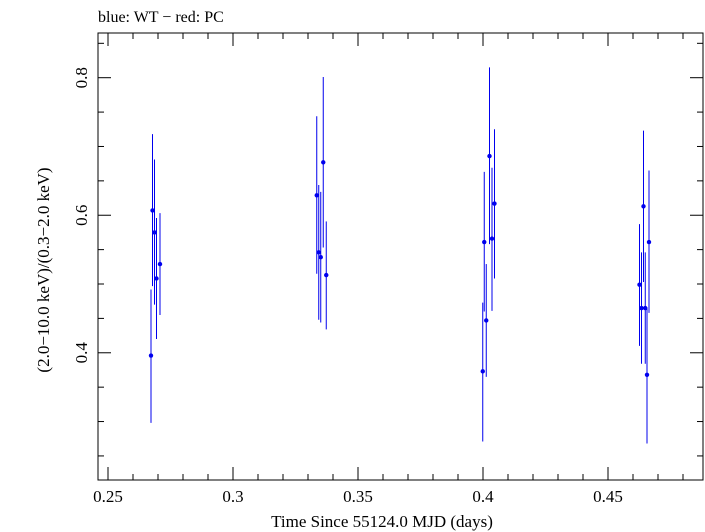 The height and width of the screenshot is (532, 705). I want to click on y-axis-label: (2.0−10.0 keV)/(0.3−2.0 keV), so click(43, 269).